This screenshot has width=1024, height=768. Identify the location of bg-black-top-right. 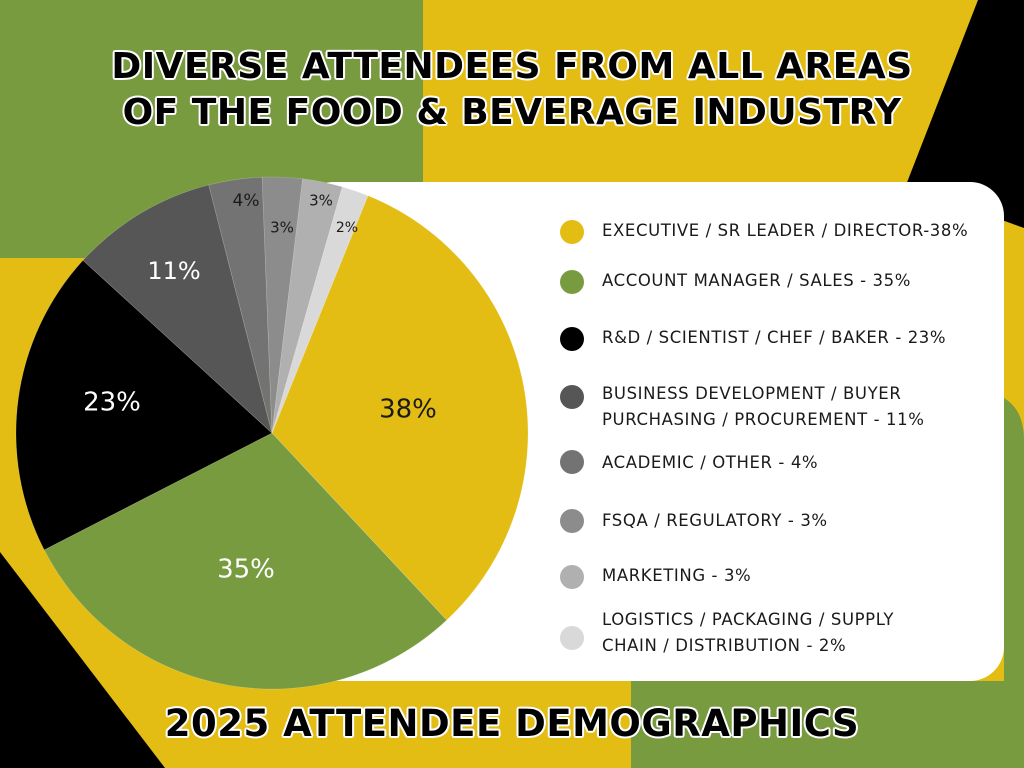
(965, 114).